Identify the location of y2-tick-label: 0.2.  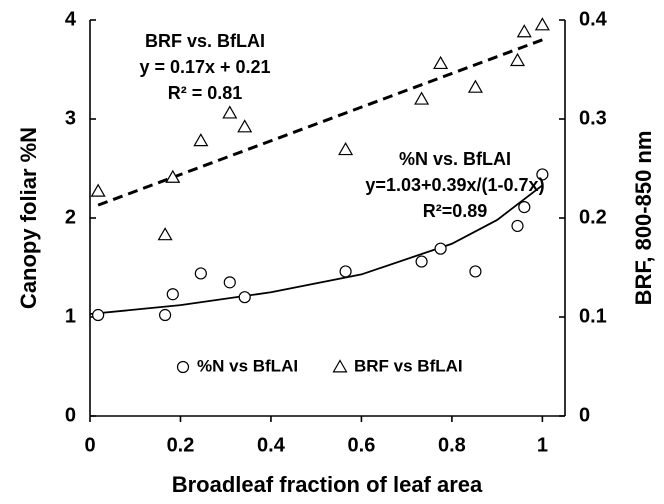
(593, 217).